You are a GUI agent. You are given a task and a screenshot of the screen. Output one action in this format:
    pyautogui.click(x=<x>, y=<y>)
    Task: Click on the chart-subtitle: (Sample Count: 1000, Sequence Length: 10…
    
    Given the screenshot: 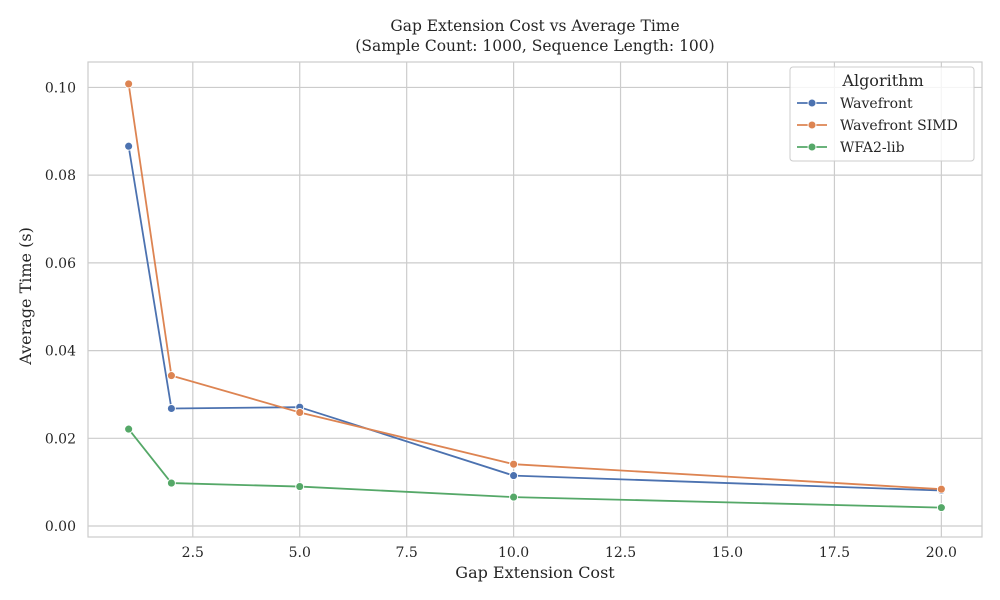 What is the action you would take?
    pyautogui.click(x=534, y=46)
    